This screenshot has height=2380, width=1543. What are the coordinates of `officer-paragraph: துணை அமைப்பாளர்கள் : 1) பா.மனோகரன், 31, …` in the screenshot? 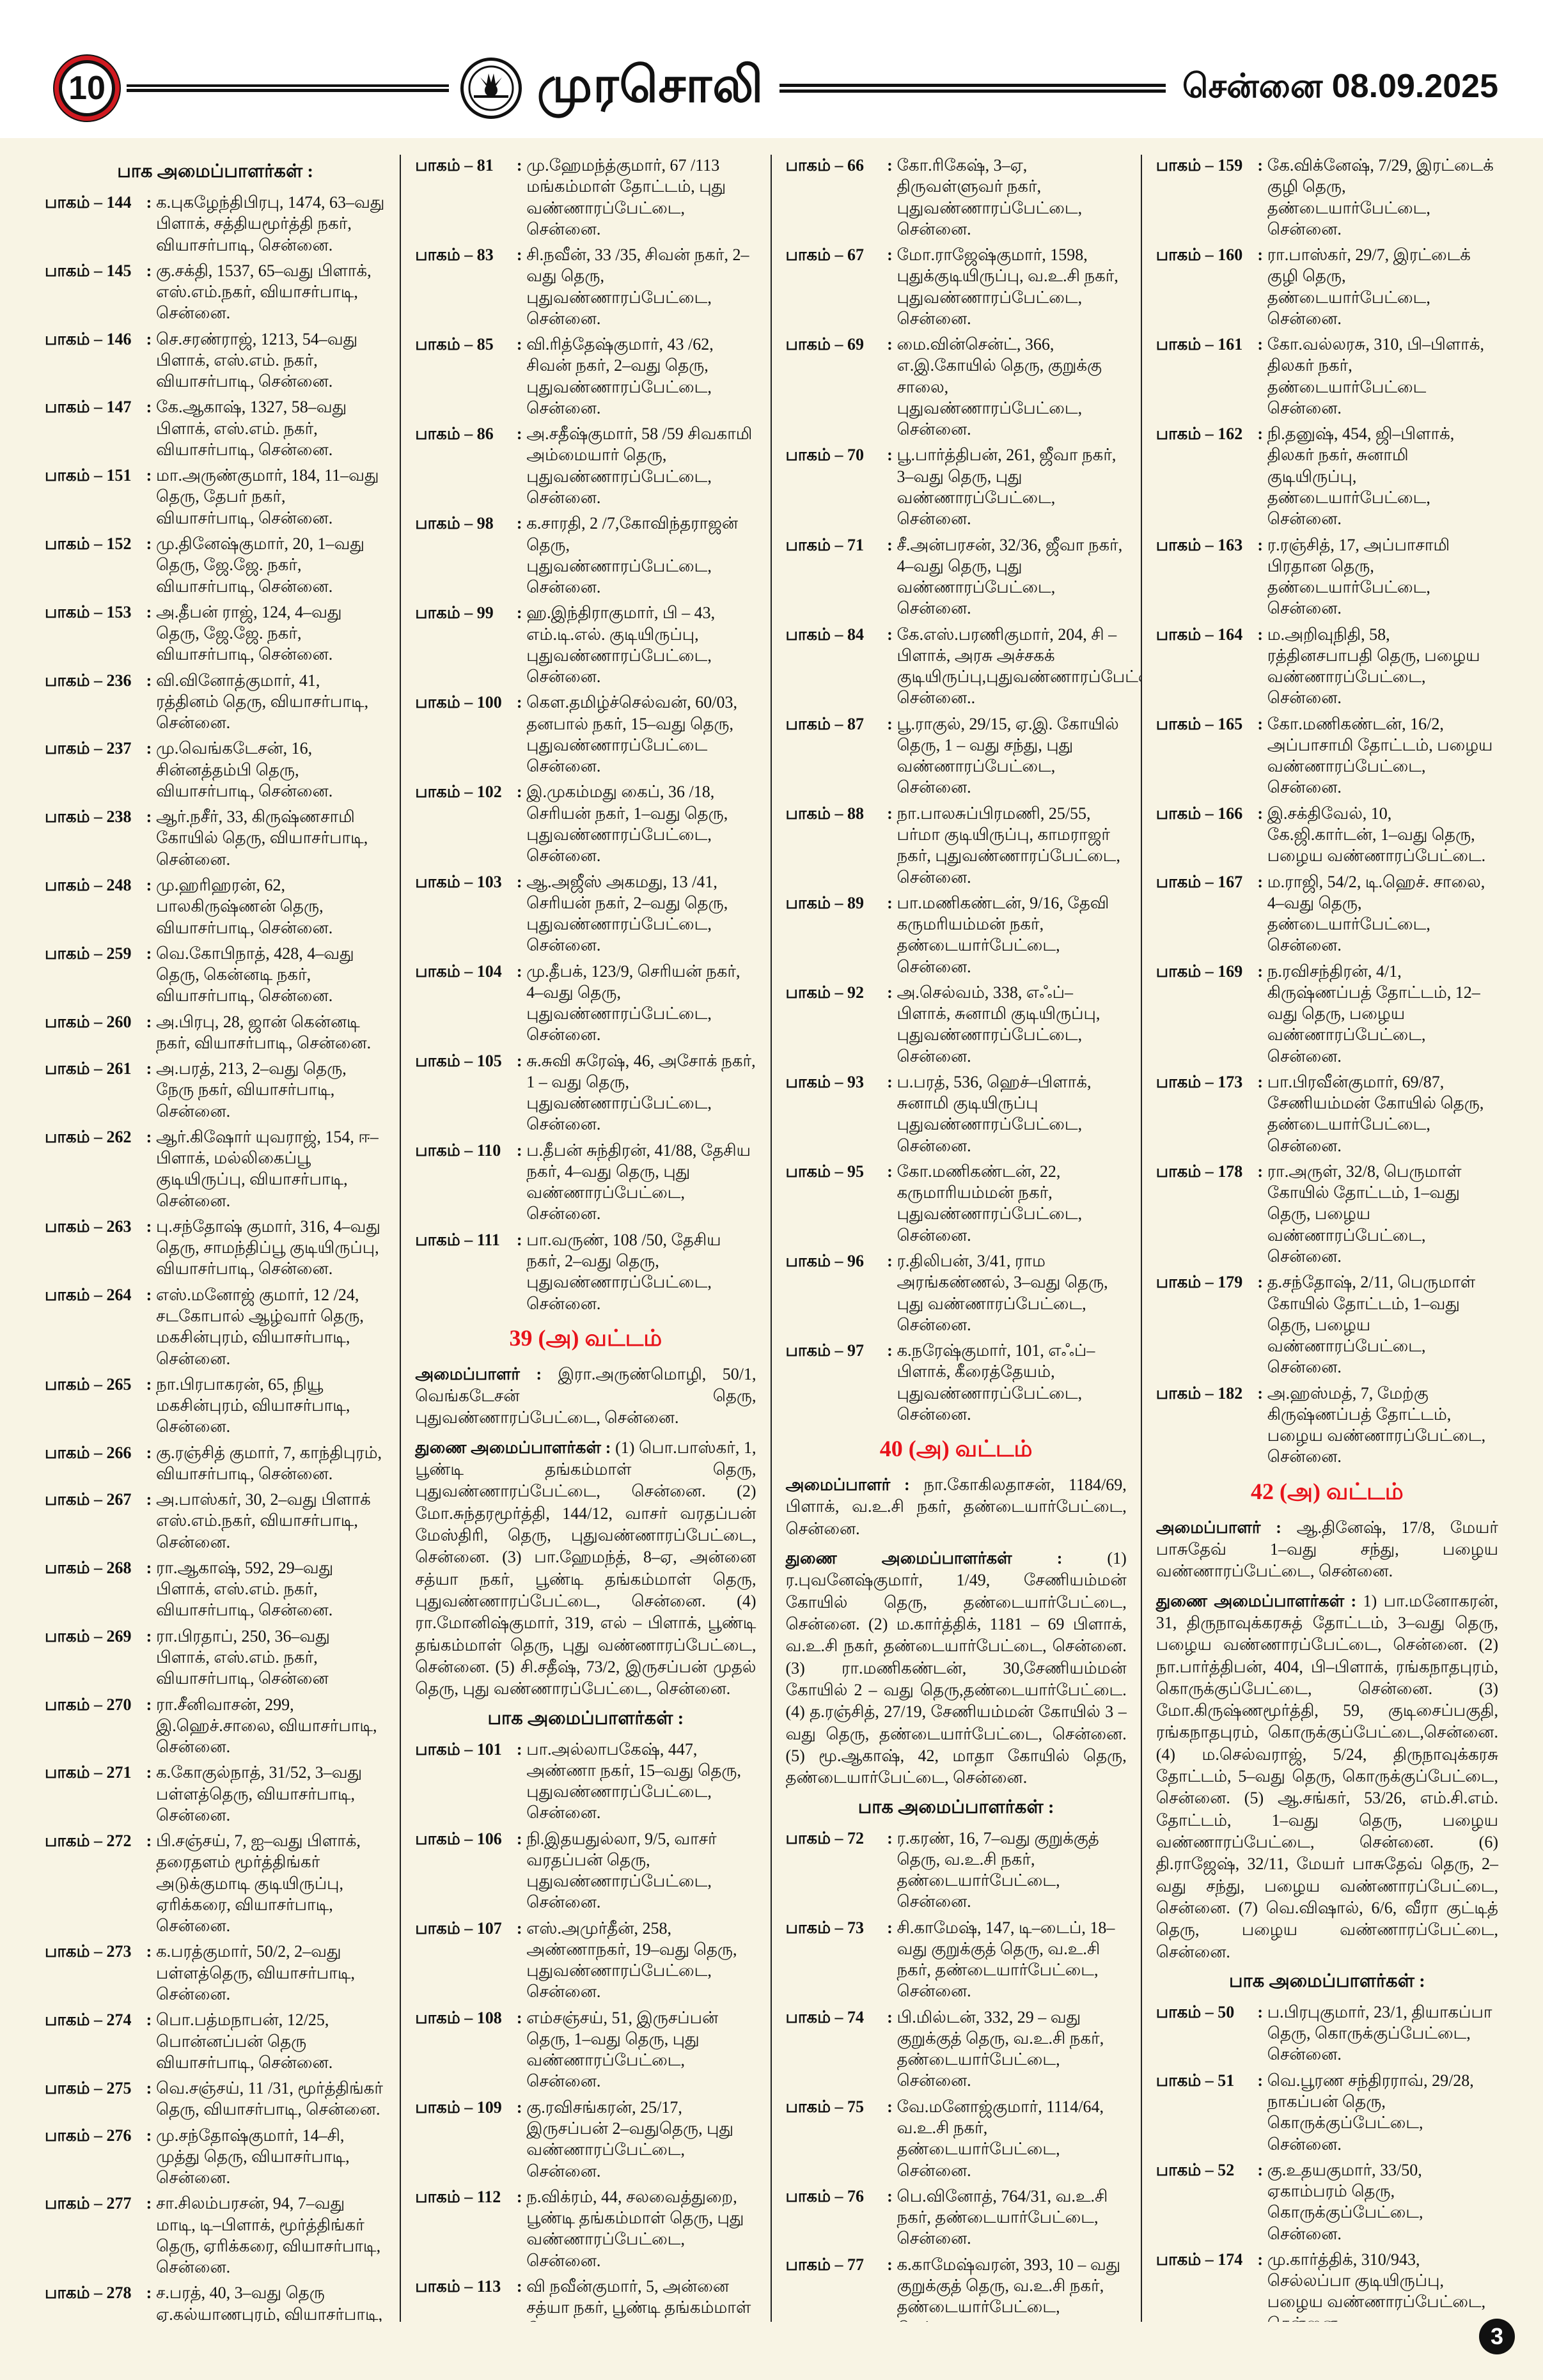 It's located at (1327, 1776).